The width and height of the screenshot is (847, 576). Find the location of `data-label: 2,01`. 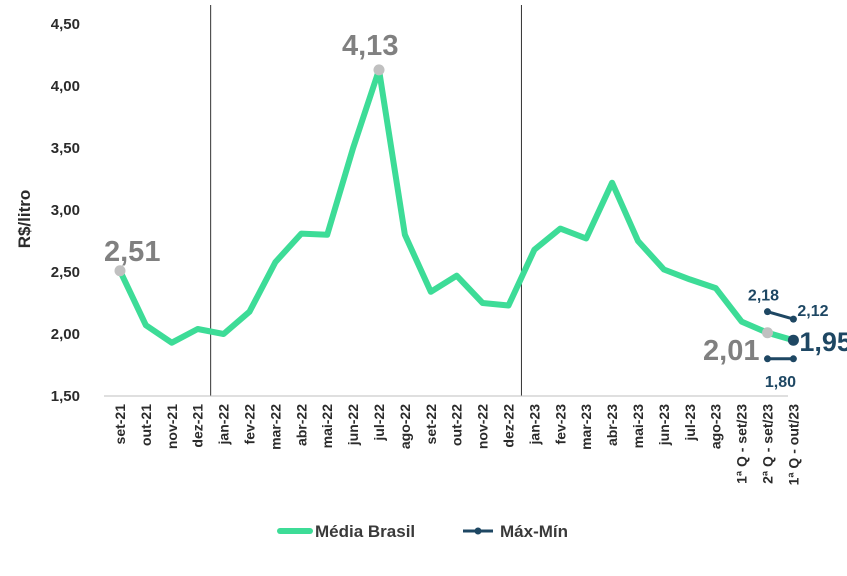

data-label: 2,01 is located at coordinates (731, 351).